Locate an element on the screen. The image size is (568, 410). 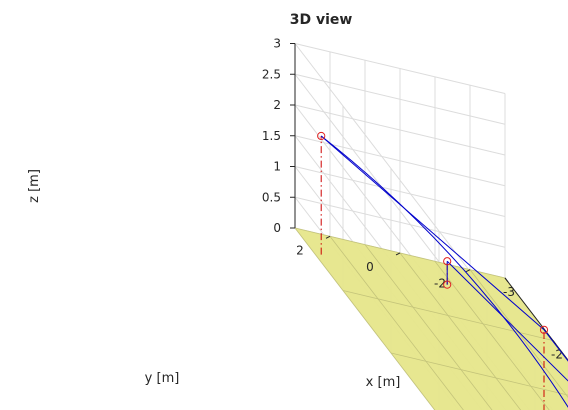
z-axis-label: z [m] is located at coordinates (34, 186).